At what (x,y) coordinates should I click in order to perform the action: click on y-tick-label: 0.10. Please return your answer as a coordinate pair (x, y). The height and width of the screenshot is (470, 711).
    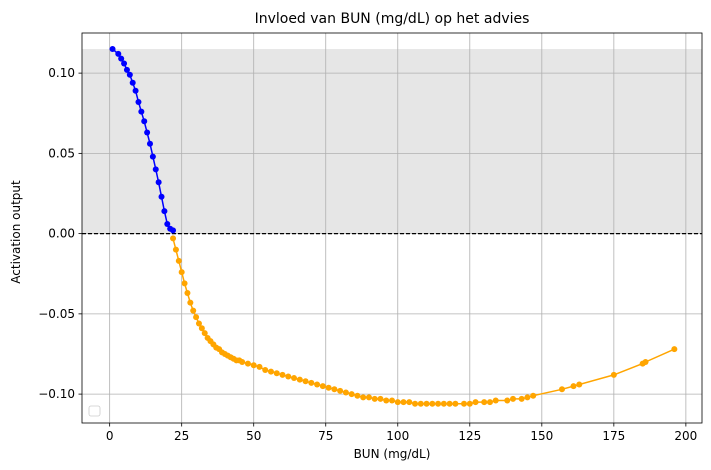
    Looking at the image, I should click on (61, 73).